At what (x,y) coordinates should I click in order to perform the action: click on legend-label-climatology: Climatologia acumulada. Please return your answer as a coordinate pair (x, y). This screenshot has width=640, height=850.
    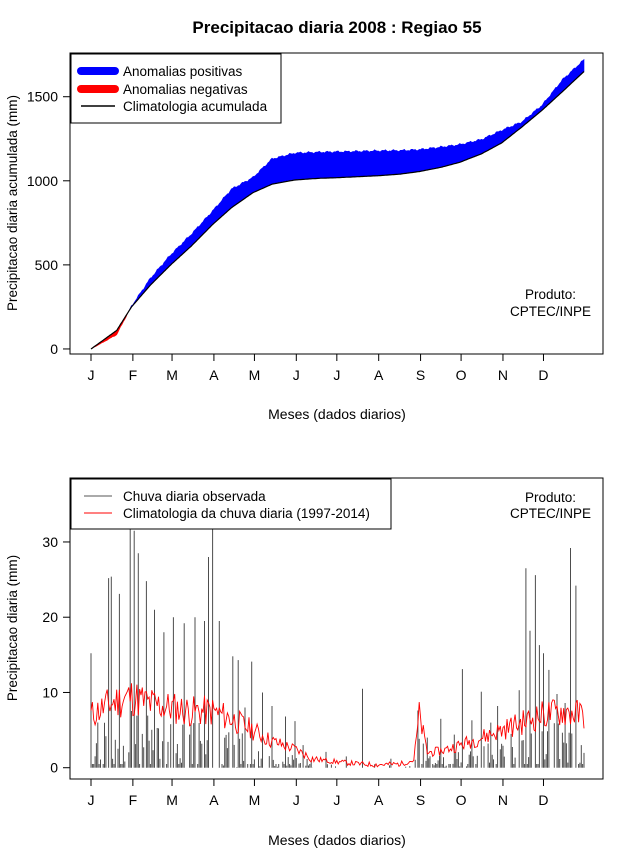
    Looking at the image, I should click on (195, 106).